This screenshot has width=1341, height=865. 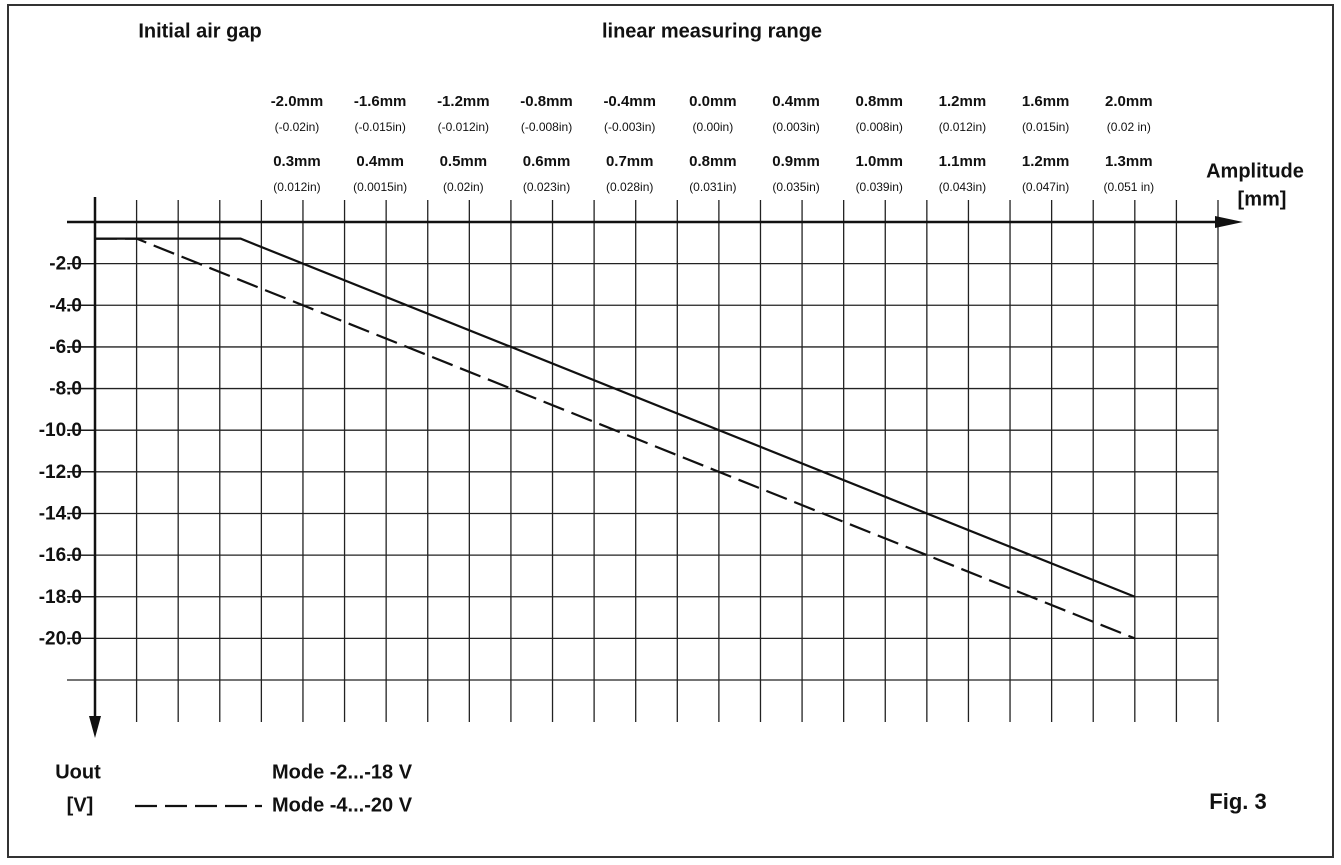 What do you see at coordinates (463, 101) in the screenshot?
I see `range-label: -1.2mm` at bounding box center [463, 101].